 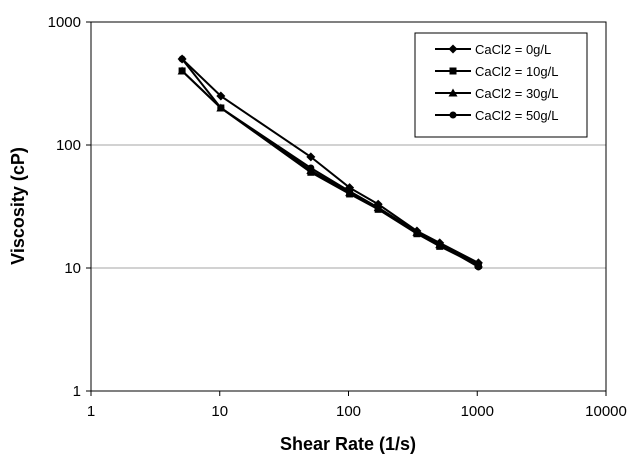 I want to click on legend-label: CaCl2 = 50g/L, so click(x=516, y=115).